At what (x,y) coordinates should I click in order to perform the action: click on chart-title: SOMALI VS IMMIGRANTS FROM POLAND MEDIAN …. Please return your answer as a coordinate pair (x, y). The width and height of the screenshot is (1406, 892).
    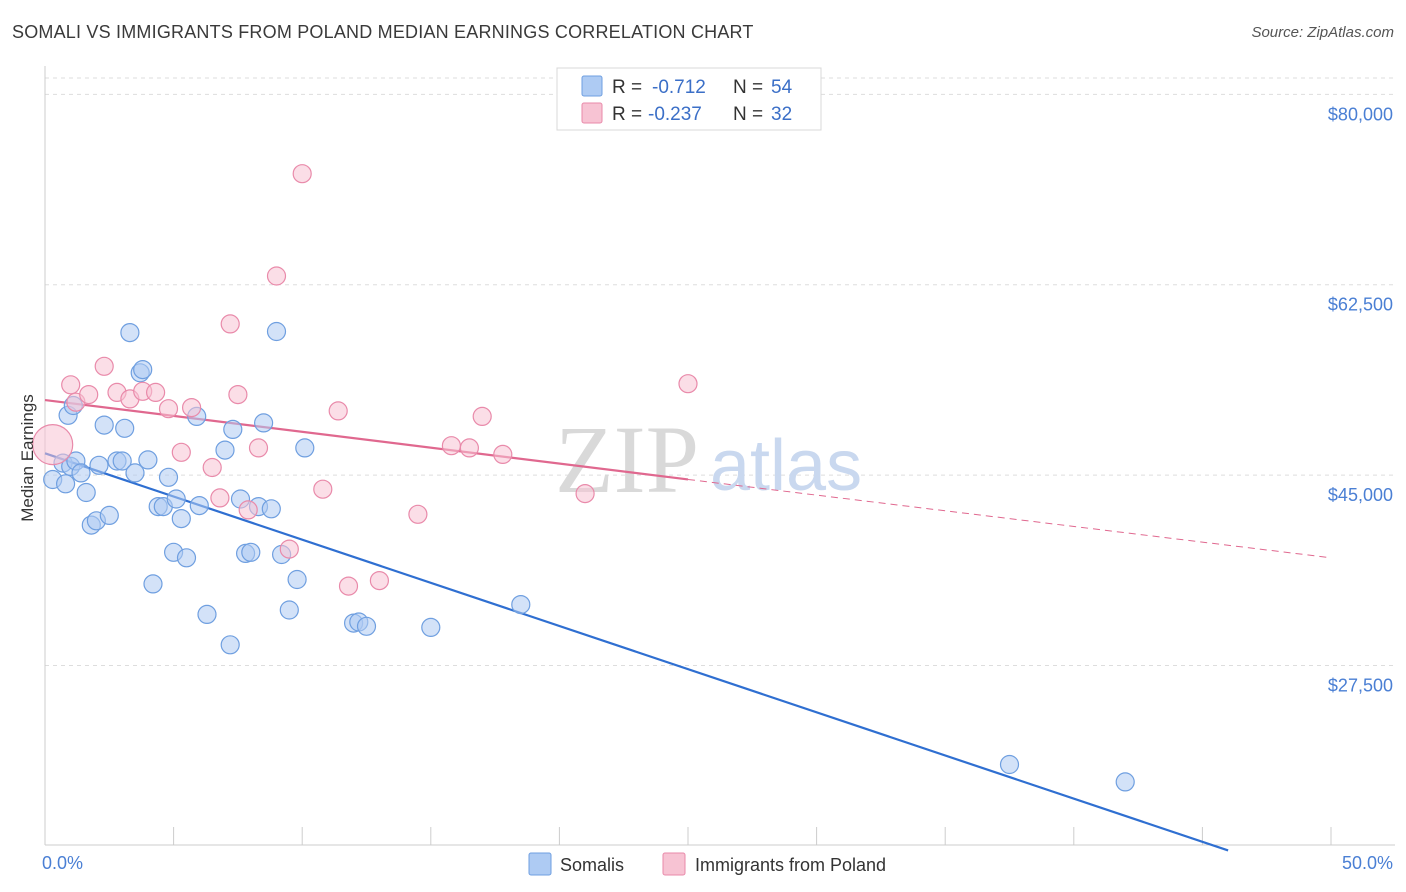
    Looking at the image, I should click on (383, 32).